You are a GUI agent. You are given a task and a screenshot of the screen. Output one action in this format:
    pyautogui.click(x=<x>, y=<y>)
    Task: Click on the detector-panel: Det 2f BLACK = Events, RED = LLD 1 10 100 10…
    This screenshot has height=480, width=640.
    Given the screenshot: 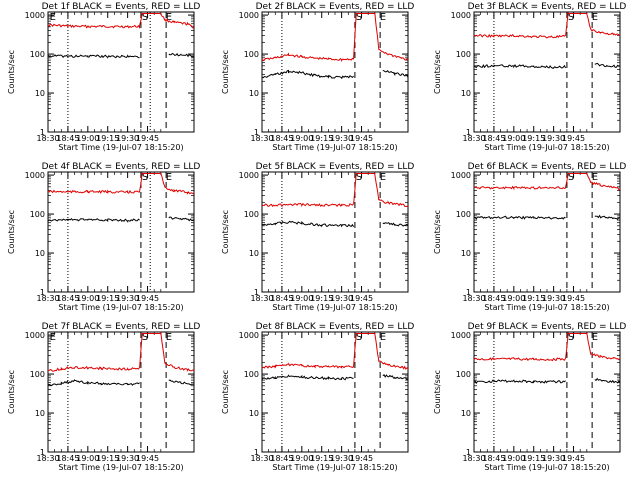 What is the action you would take?
    pyautogui.click(x=317, y=77)
    